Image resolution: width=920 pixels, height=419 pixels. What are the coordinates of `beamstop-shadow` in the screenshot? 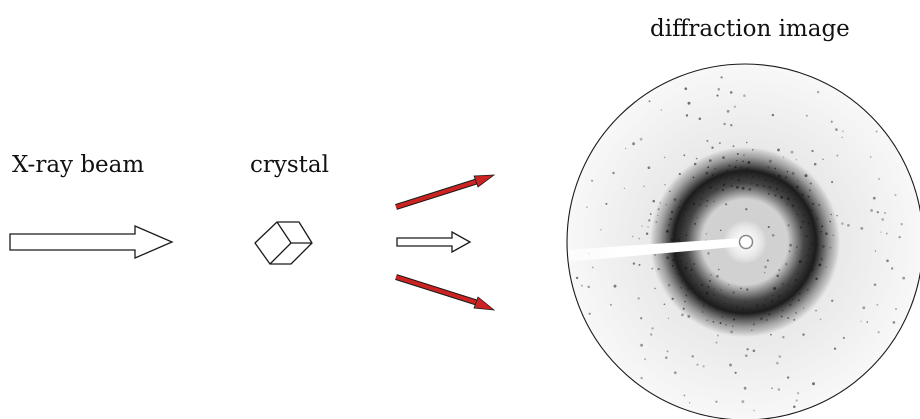 It's located at (656, 250).